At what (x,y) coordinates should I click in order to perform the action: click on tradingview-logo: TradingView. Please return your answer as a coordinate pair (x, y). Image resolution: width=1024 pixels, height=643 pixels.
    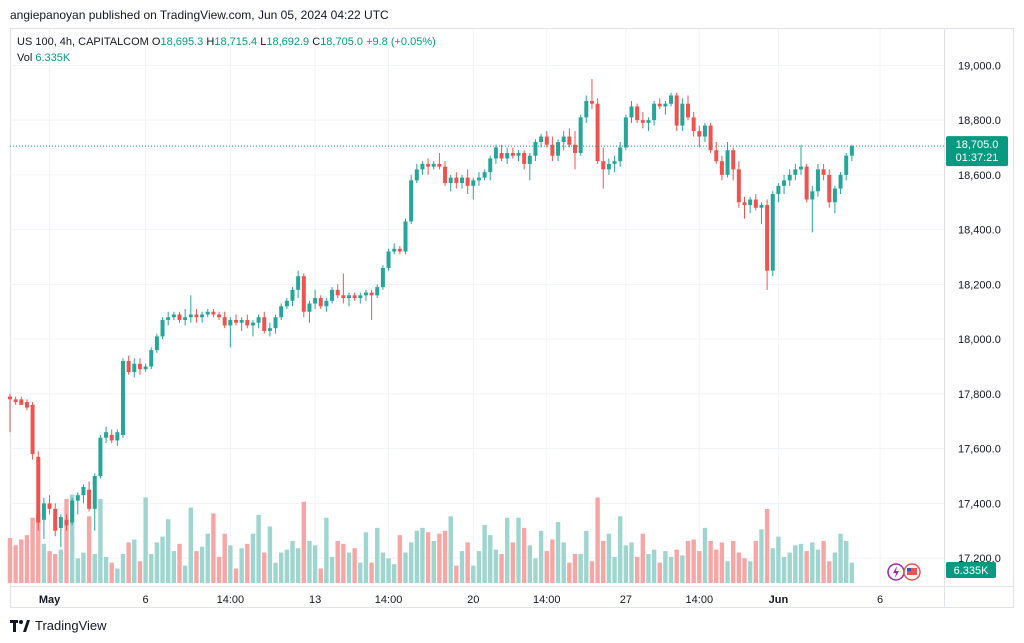
    Looking at the image, I should click on (58, 625).